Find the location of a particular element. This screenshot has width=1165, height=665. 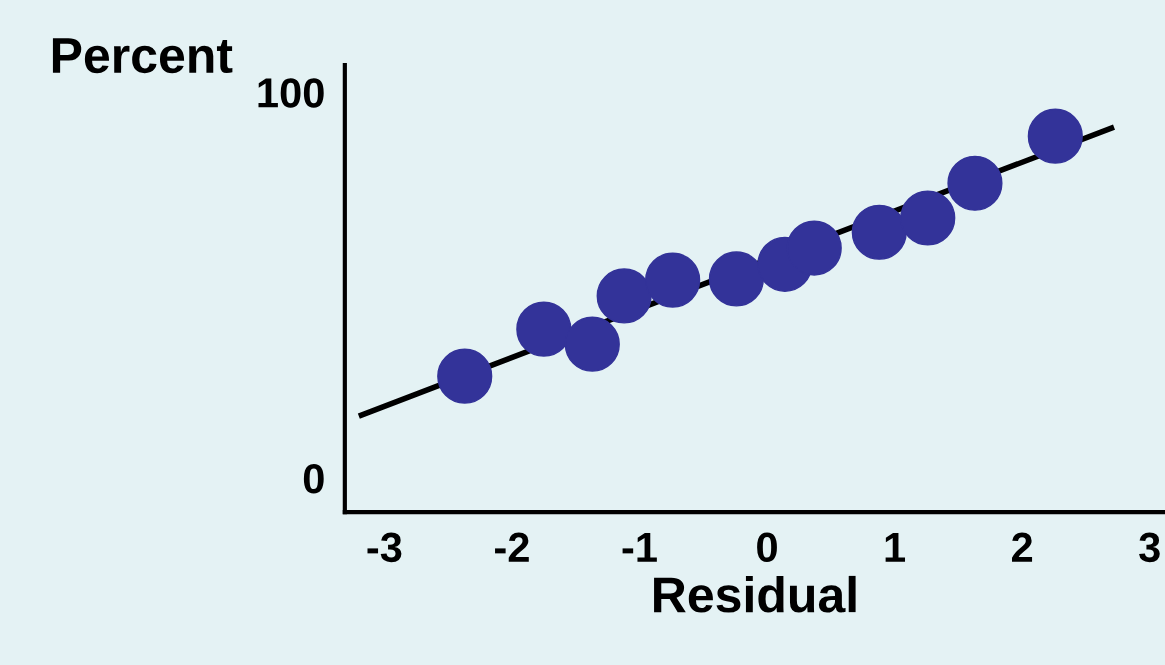

x-tick-label: -2 is located at coordinates (512, 547).